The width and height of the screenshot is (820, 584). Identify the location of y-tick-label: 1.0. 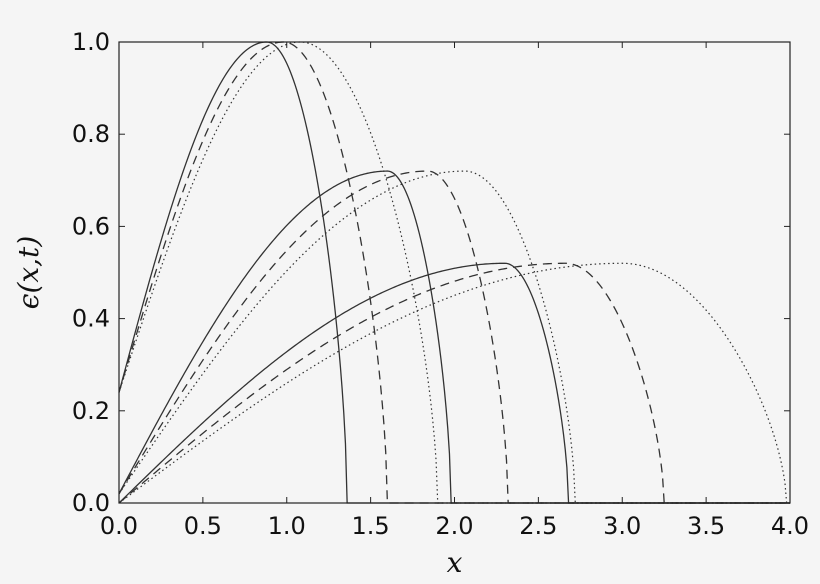
(91, 42).